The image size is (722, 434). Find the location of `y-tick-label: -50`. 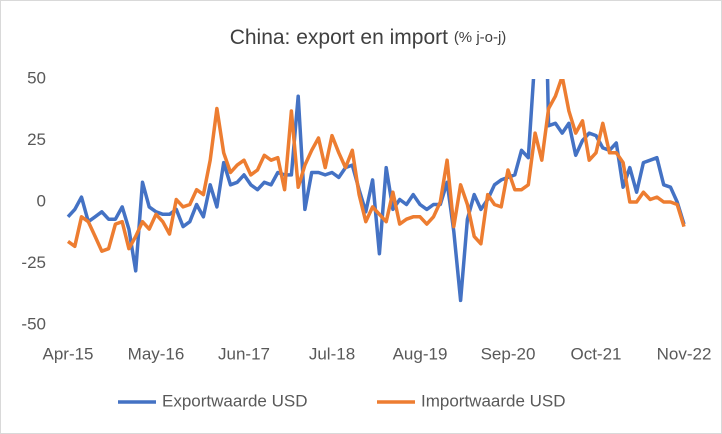

y-tick-label: -50 is located at coordinates (33, 323).